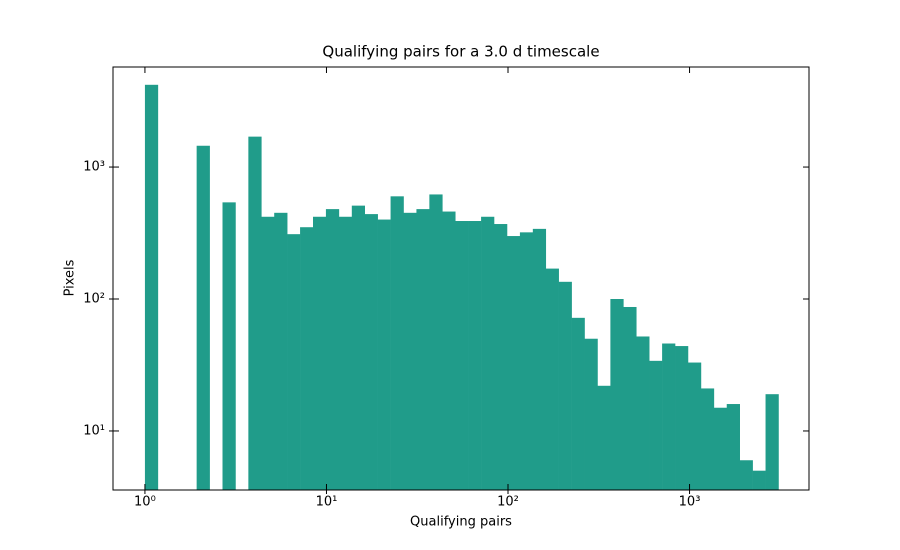  Describe the element at coordinates (94, 430) in the screenshot. I see `y-tick-label: 10¹` at that location.